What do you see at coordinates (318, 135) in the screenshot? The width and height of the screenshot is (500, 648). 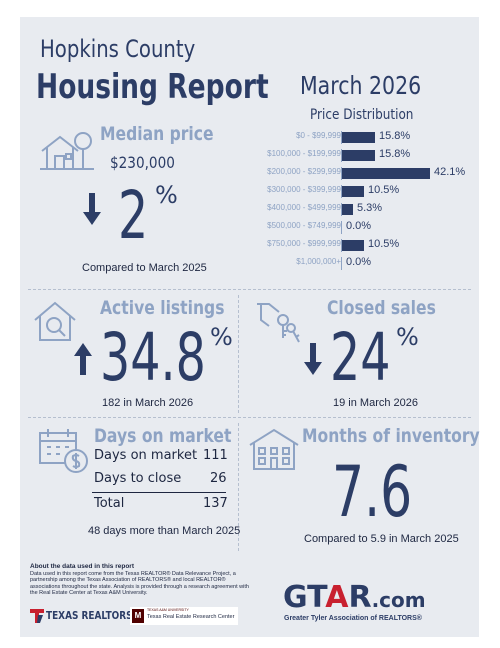 I see `price-range-label: $0 - $99,999` at bounding box center [318, 135].